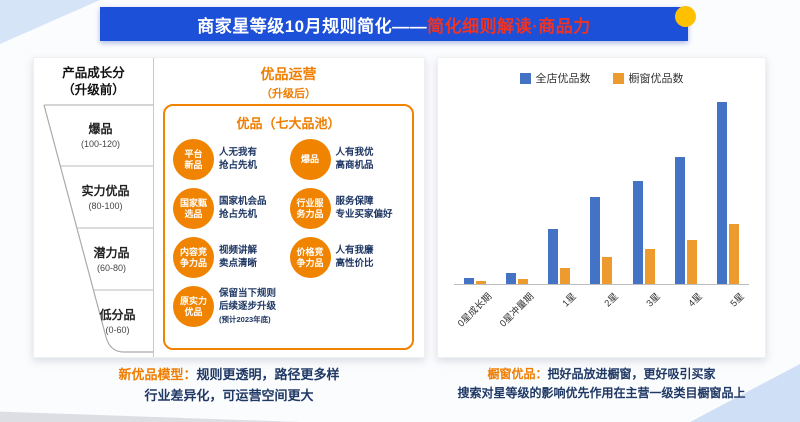  Describe the element at coordinates (685, 16) in the screenshot. I see `yellow-dot-decoration` at that location.